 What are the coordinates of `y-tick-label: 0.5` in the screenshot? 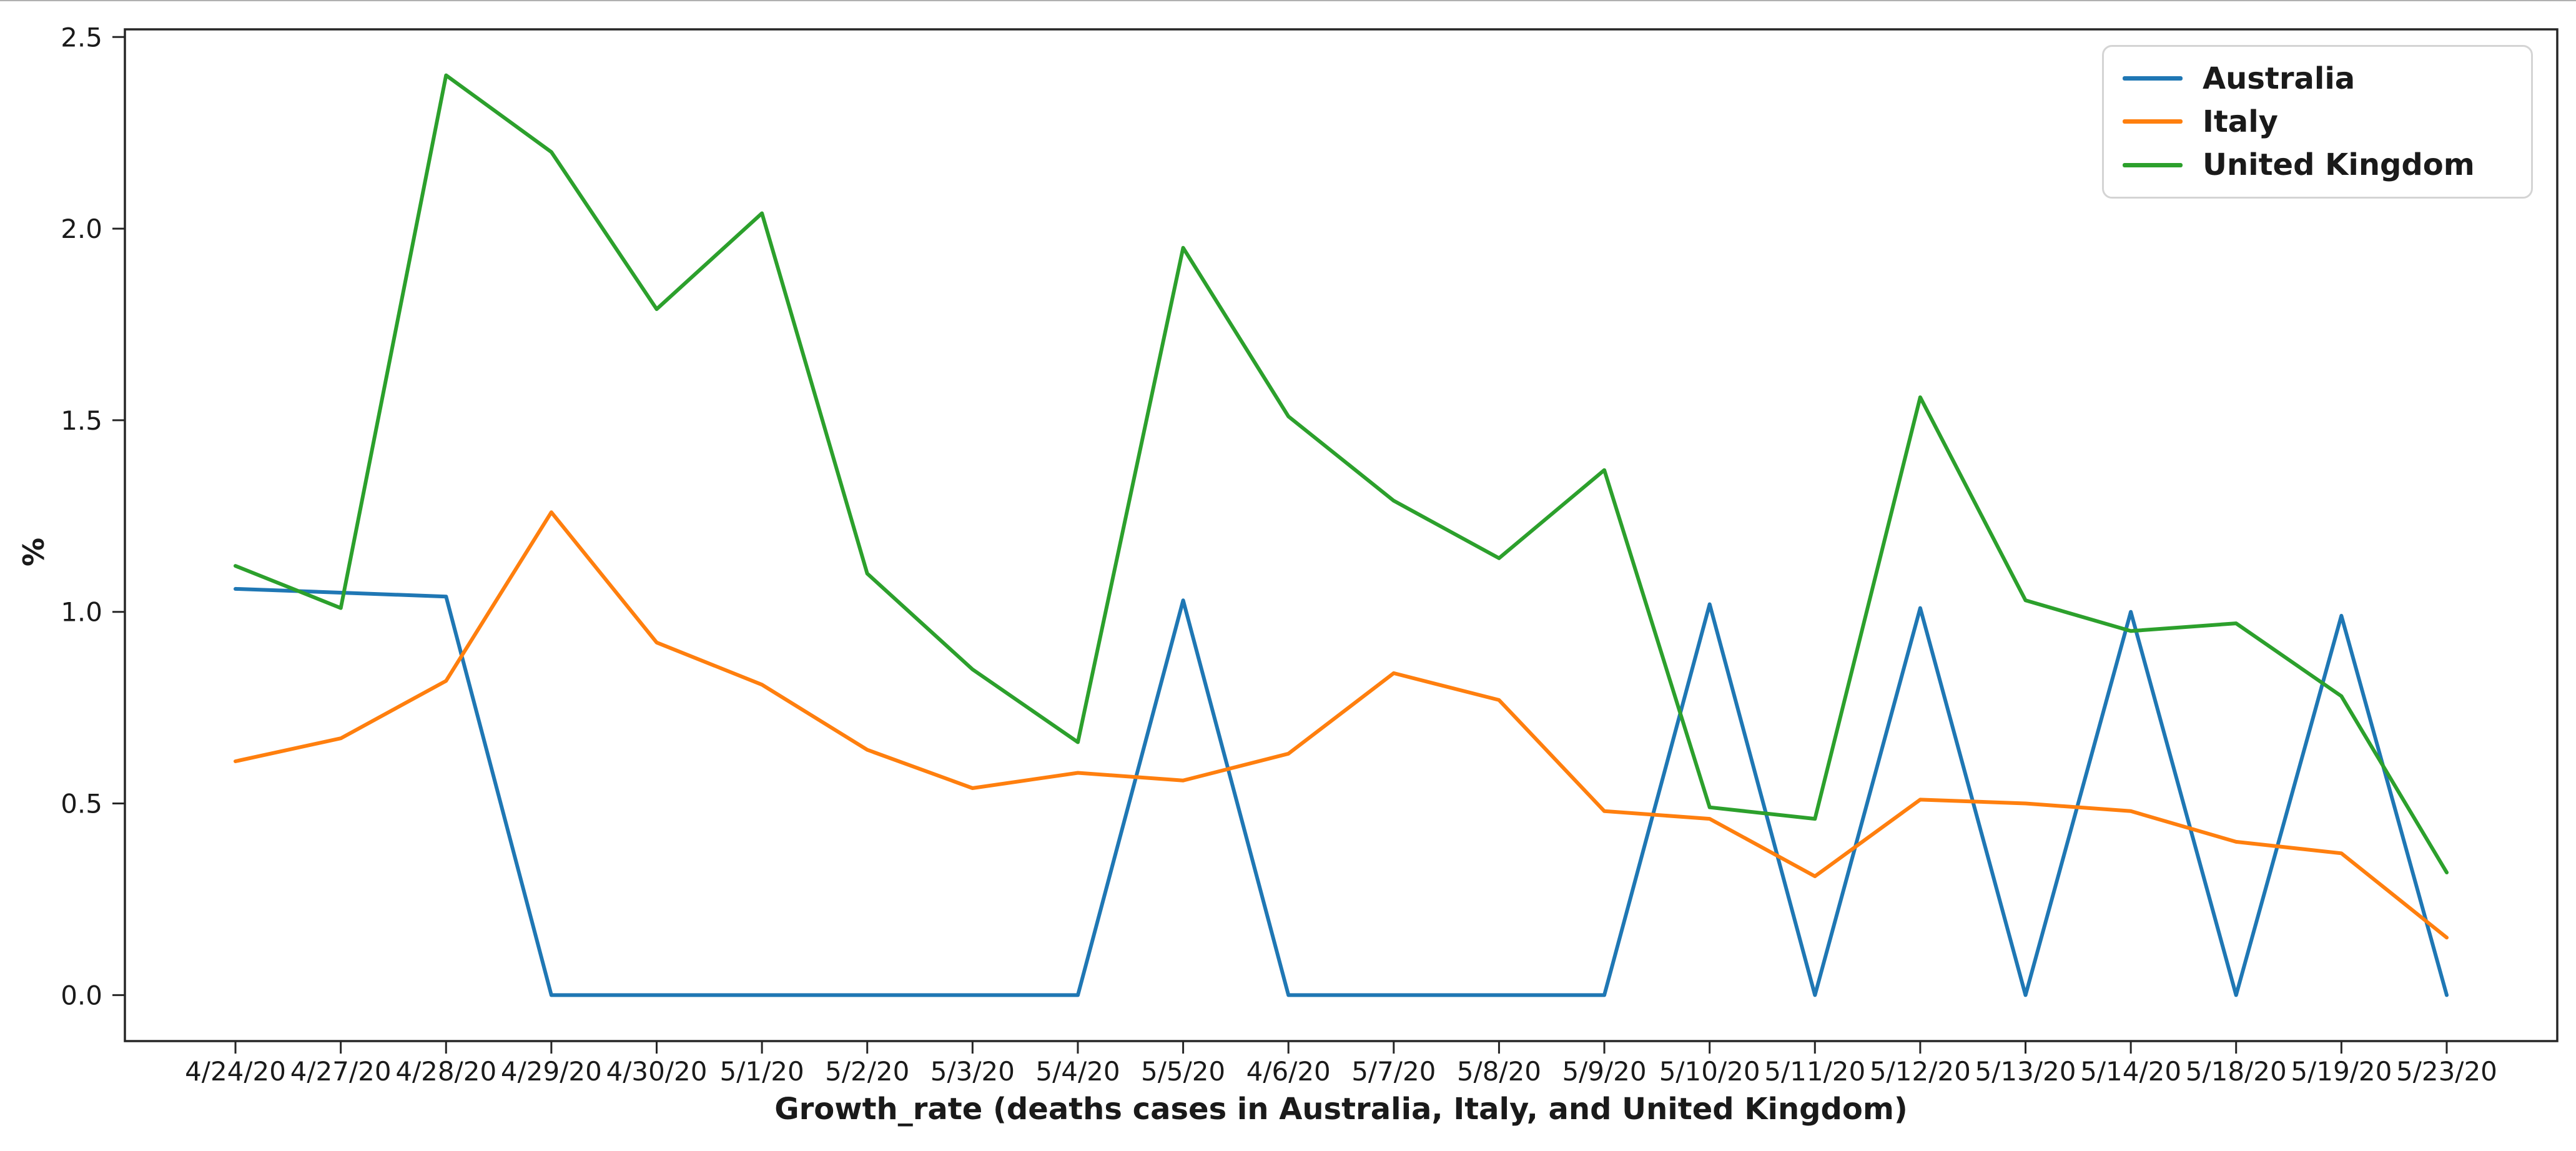 It's located at (81, 804).